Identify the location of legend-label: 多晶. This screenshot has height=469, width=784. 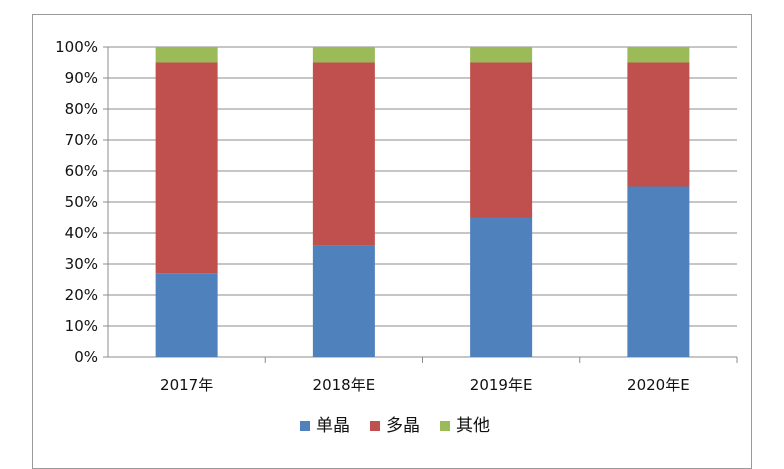
(403, 426).